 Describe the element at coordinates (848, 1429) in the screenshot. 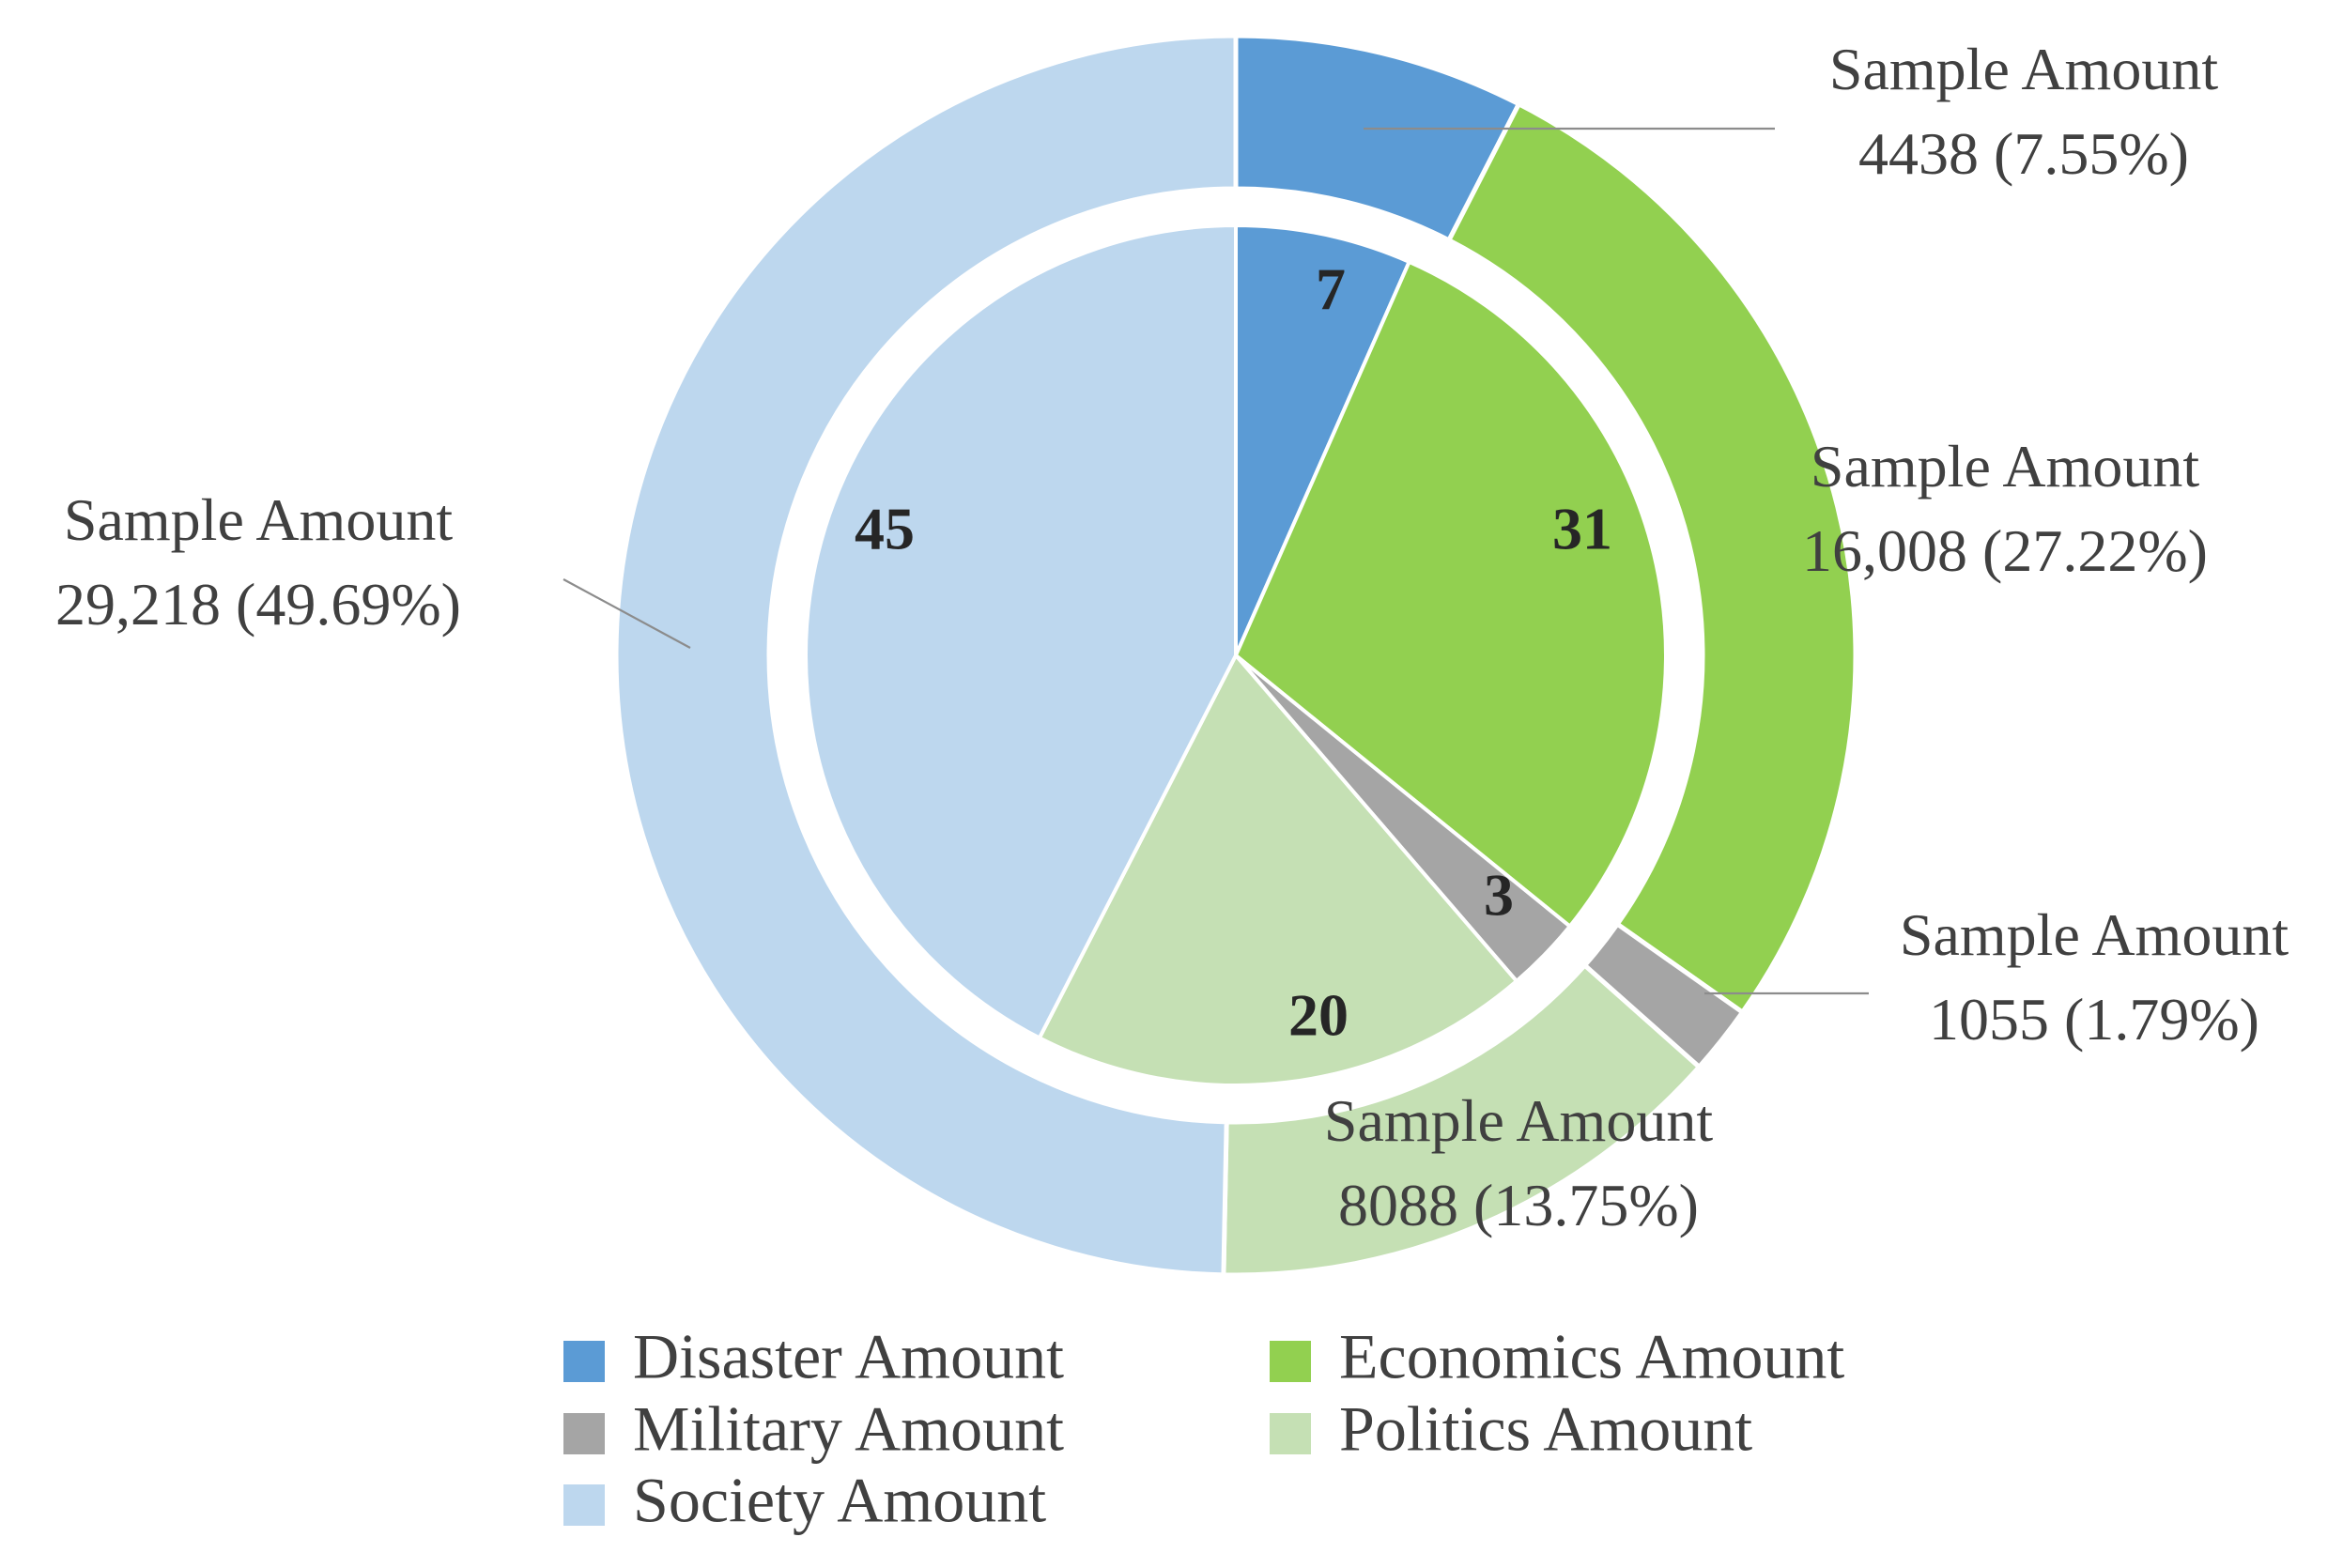

I see `legend-label-military-amount: Military Amount` at that location.